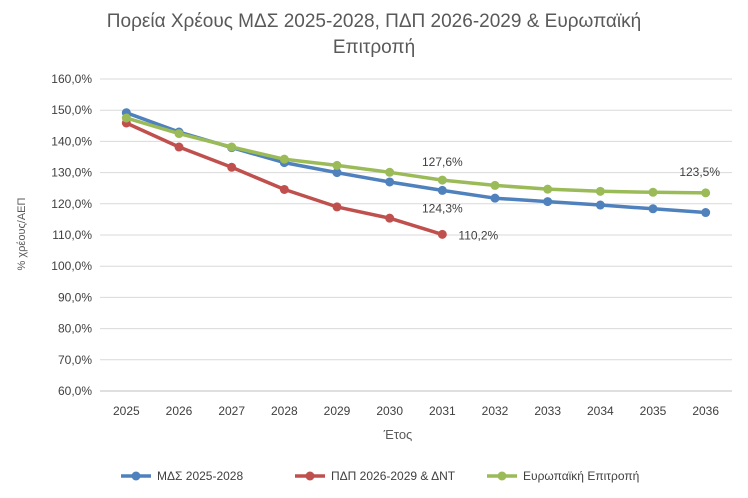  What do you see at coordinates (200, 476) in the screenshot?
I see `legend-label: ΜΔΣ 2025-2028` at bounding box center [200, 476].